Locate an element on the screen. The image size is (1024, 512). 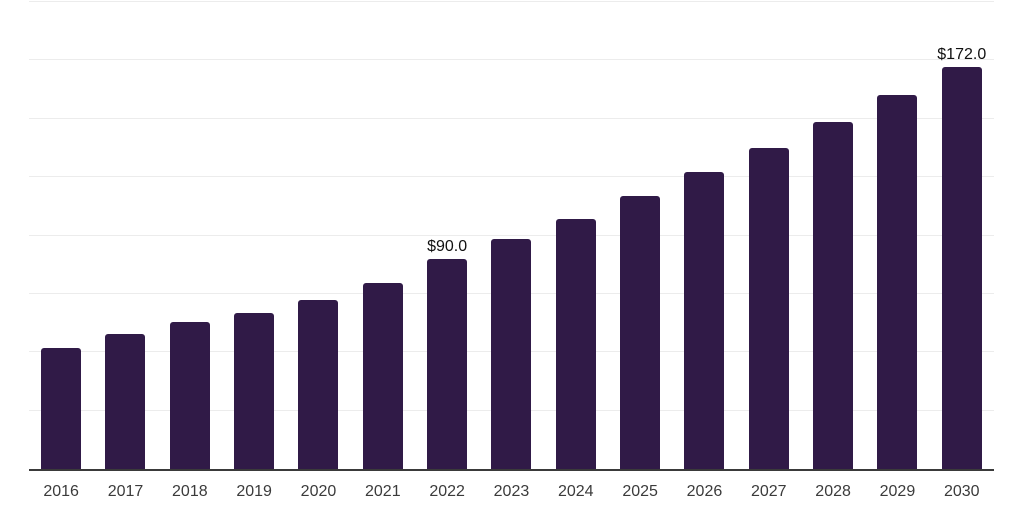
bar-2018 is located at coordinates (189, 395).